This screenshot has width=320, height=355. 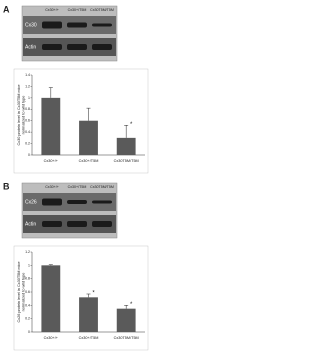 What do you see at coordinates (6, 186) in the screenshot?
I see `panel-label: B` at bounding box center [6, 186].